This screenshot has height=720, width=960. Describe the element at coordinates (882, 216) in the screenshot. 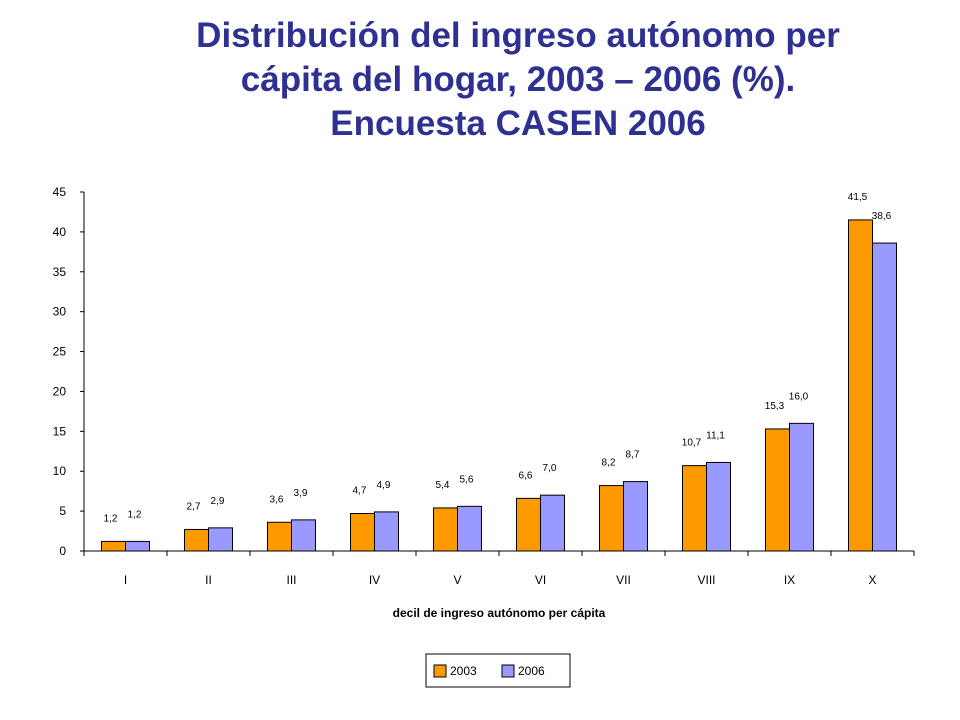

I see `data-label-2006-X: 38,6` at that location.